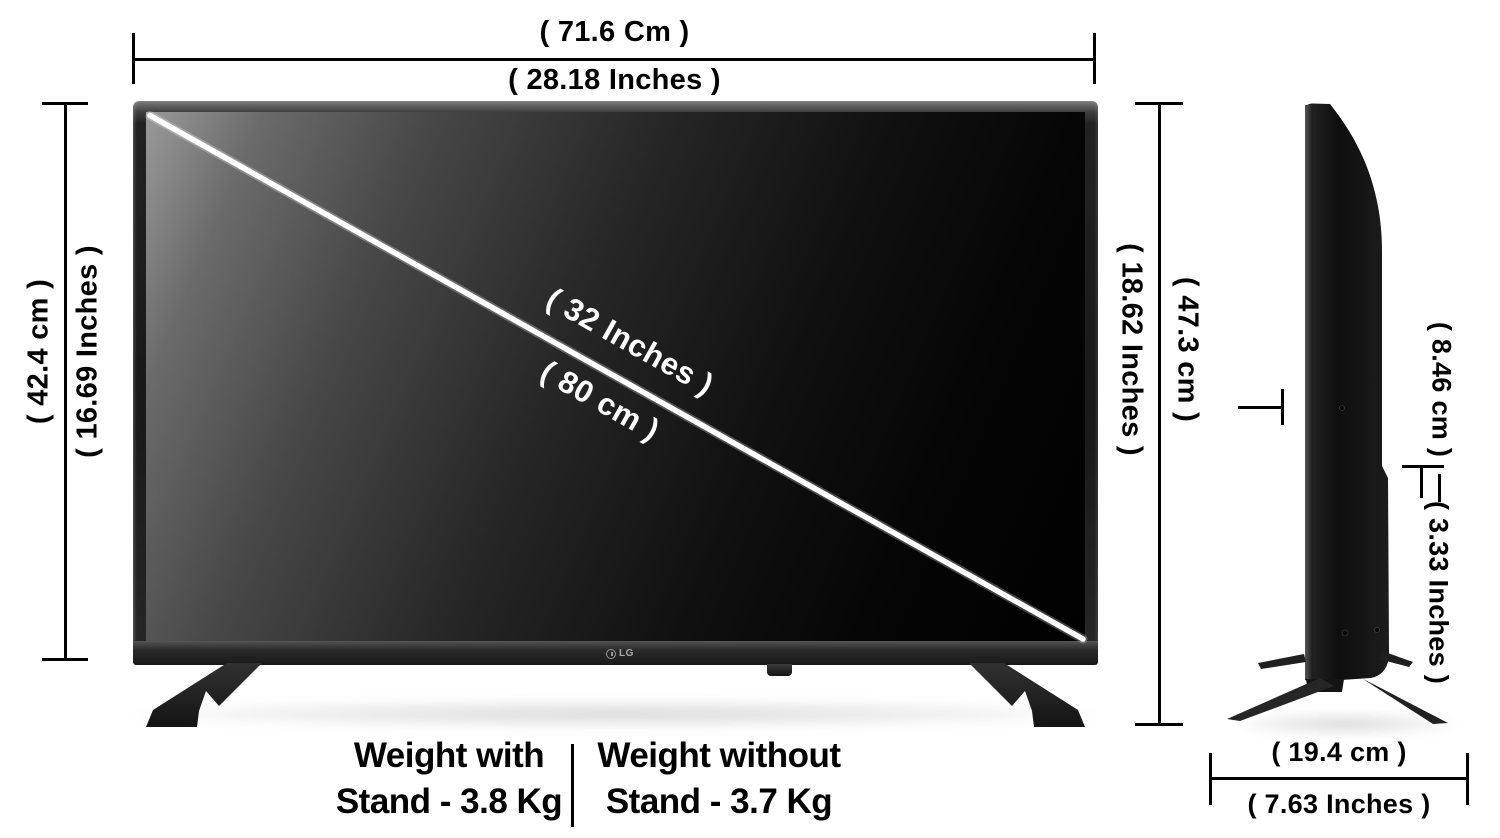 The width and height of the screenshot is (1500, 838). I want to click on width-dimension-tick-left, so click(133, 58).